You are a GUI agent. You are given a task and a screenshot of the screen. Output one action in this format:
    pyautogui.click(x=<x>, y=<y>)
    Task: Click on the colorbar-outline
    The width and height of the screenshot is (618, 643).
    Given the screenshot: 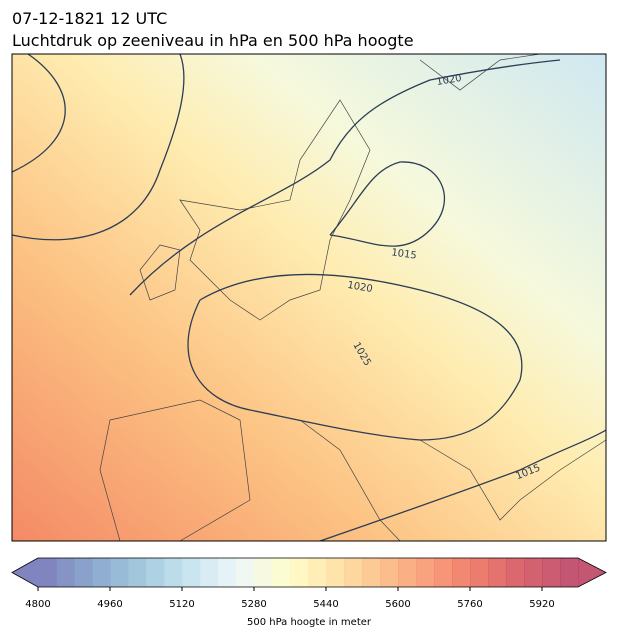 What is the action you would take?
    pyautogui.click(x=309, y=572)
    